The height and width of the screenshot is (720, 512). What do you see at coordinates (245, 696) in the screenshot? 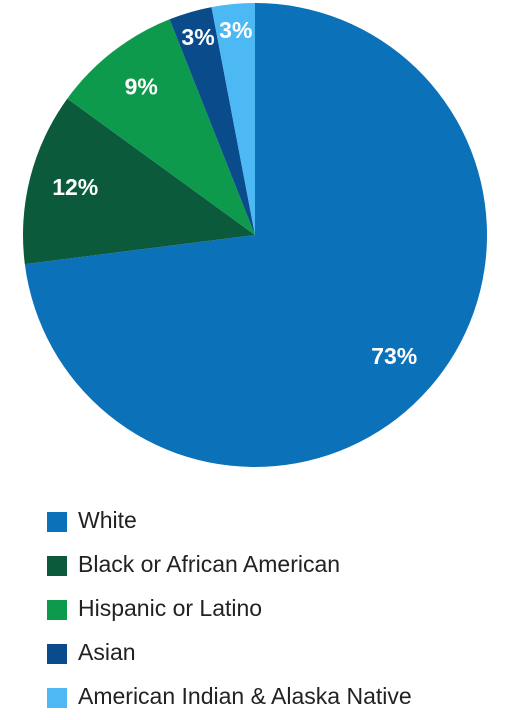
I see `legend-label: American Indian & Alaska Native` at bounding box center [245, 696].